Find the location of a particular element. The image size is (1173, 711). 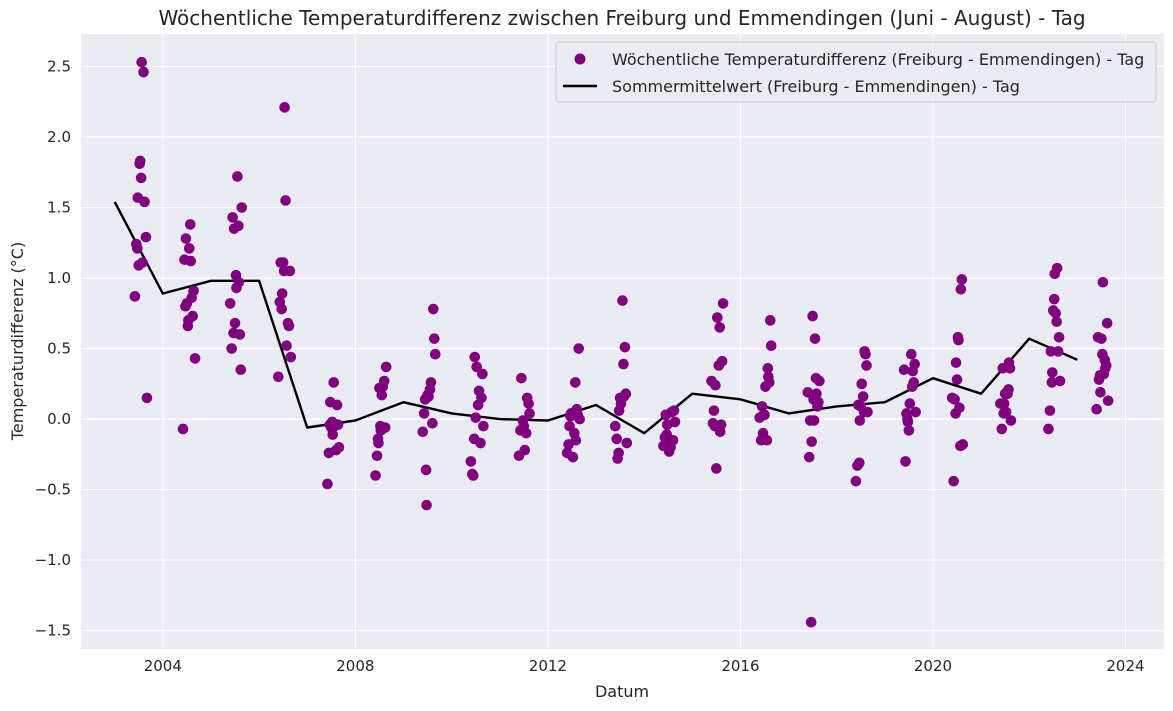

x-tick-label: 2016 is located at coordinates (740, 666).